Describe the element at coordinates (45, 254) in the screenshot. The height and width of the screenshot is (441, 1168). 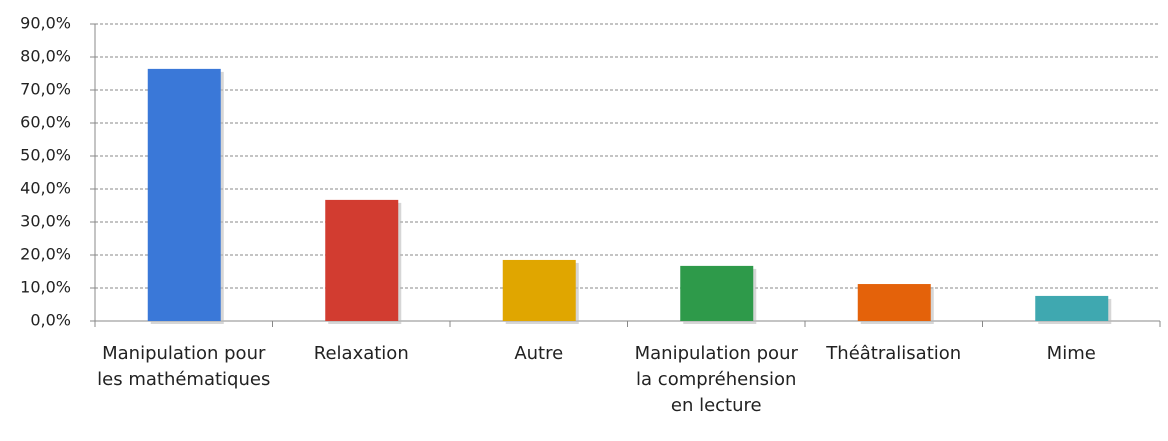
I see `y-tick-label: 20,0%` at that location.